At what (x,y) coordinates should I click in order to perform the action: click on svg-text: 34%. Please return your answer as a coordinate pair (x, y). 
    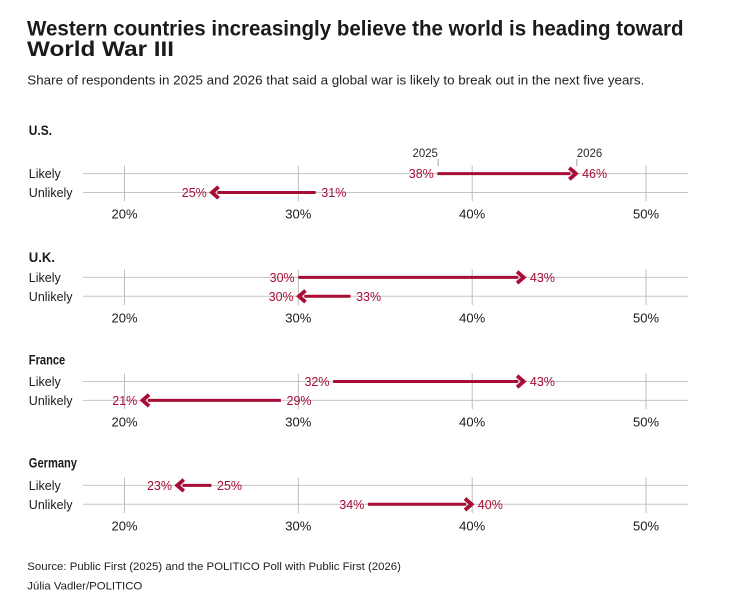
    Looking at the image, I should click on (351, 505).